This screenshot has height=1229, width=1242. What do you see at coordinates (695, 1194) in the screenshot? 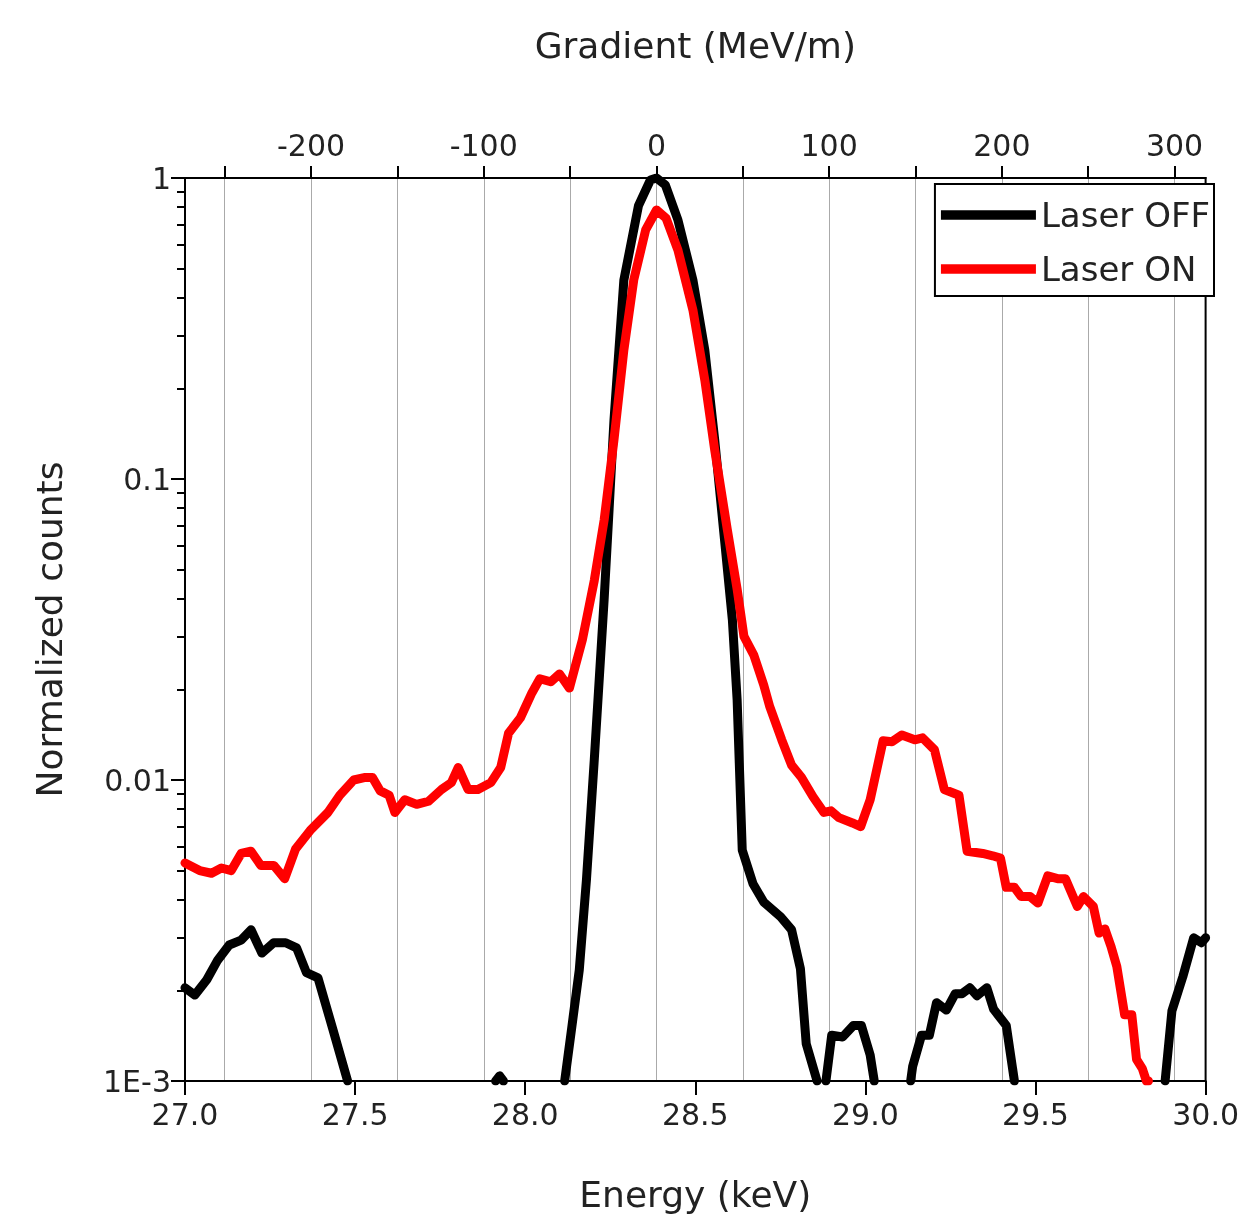
I see `x-axis-title: Energy (keV)` at bounding box center [695, 1194].